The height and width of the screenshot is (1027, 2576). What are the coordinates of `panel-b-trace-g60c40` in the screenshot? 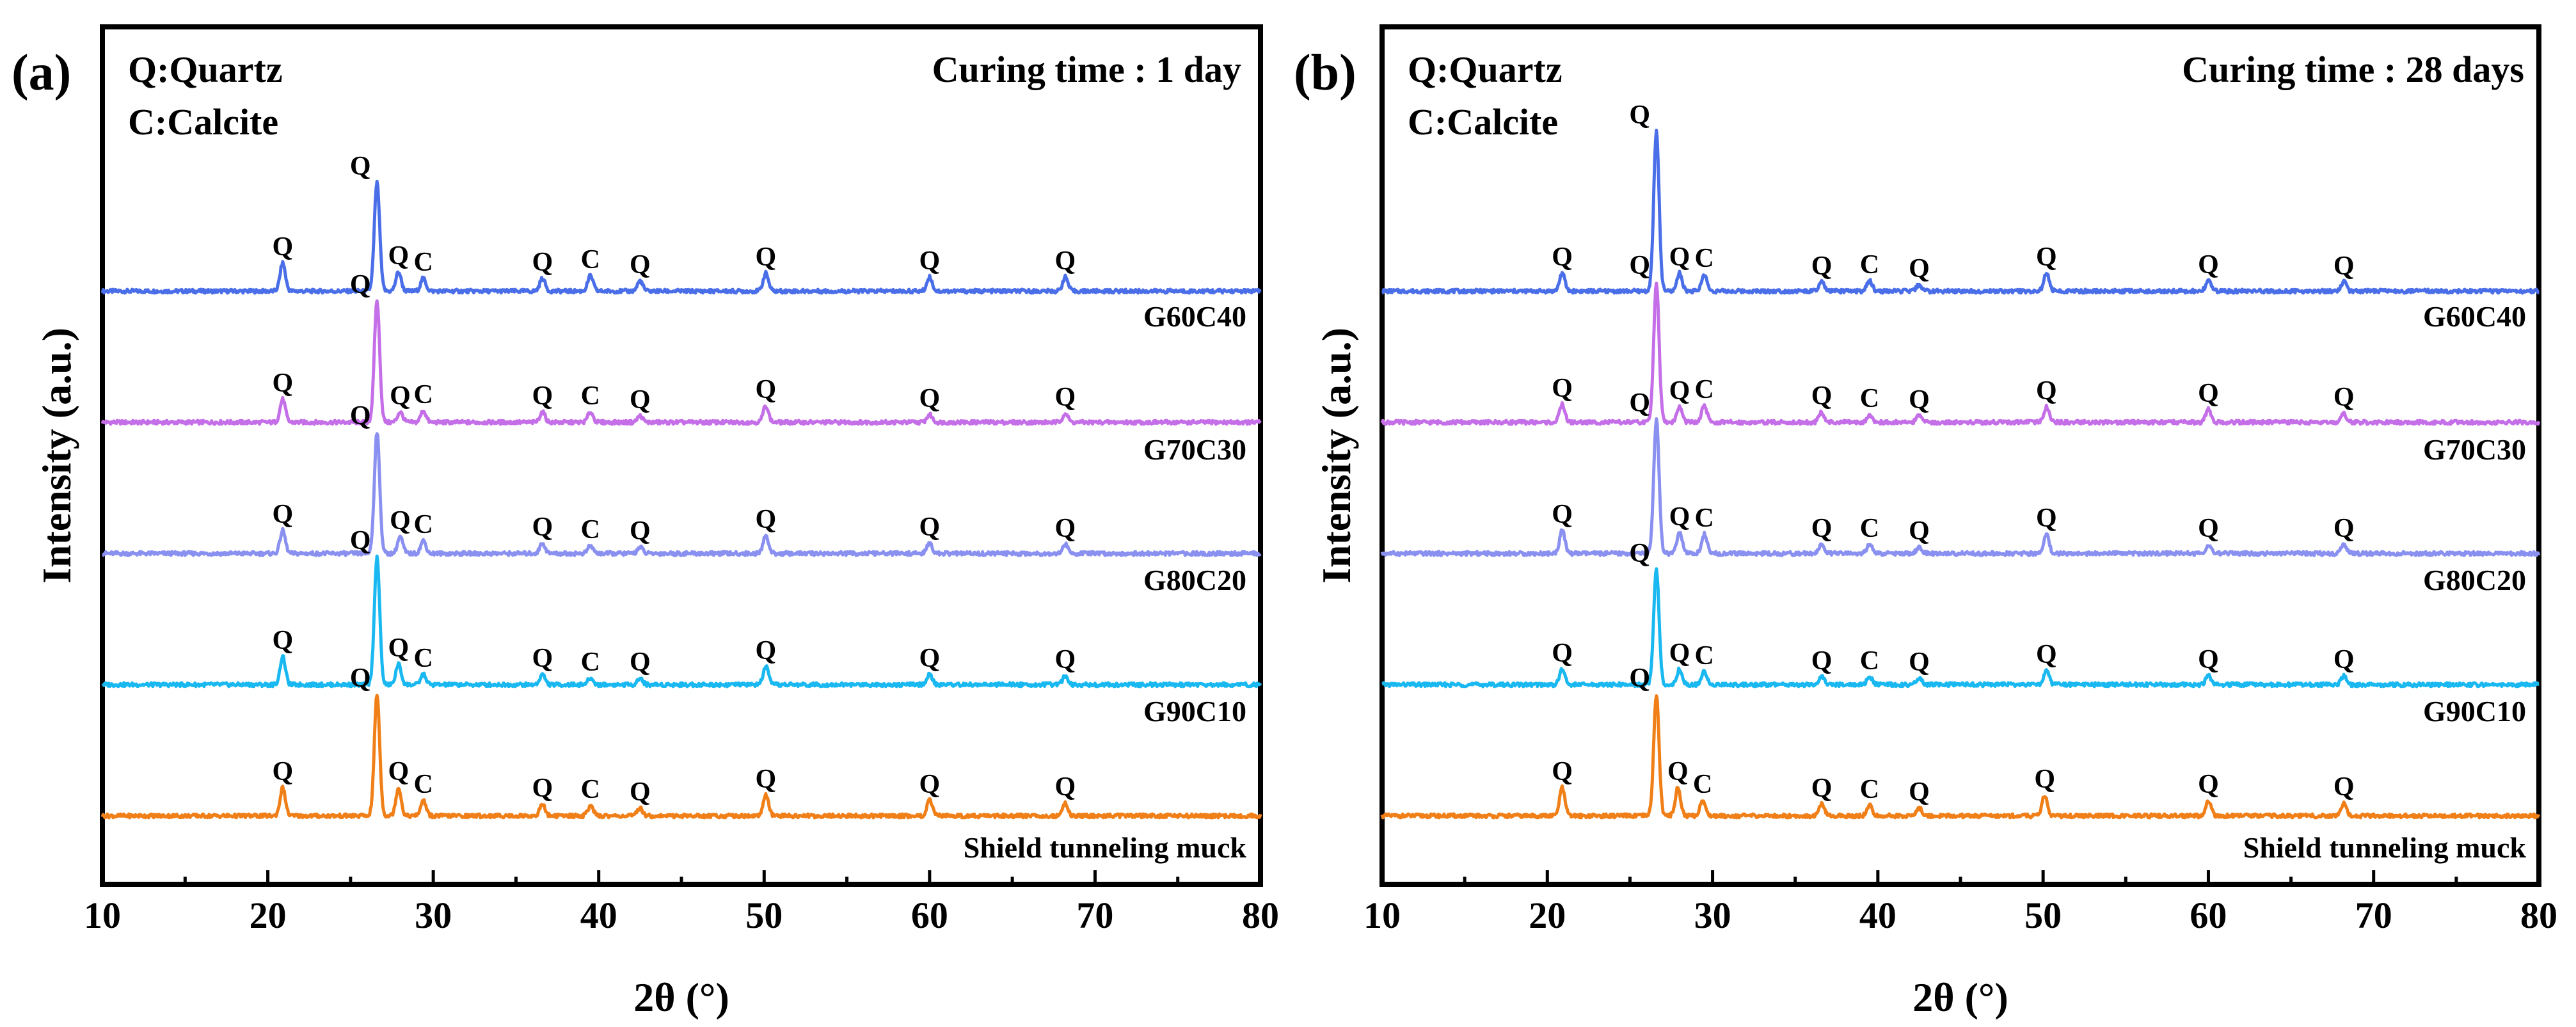 It's located at (1961, 212).